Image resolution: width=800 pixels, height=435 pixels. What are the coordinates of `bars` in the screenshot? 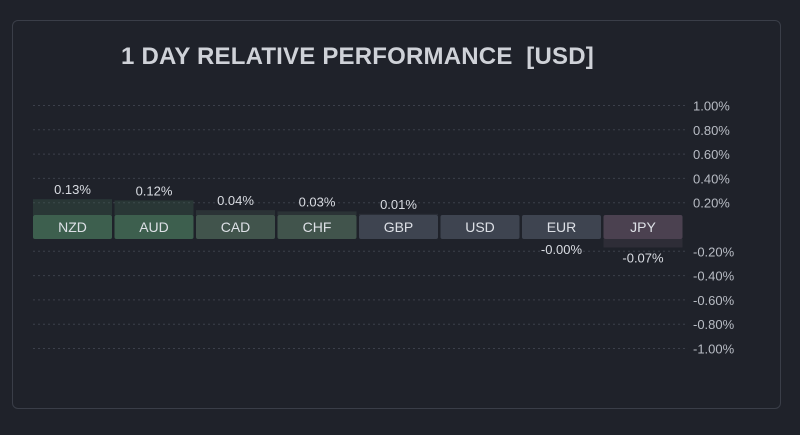 It's located at (358, 223).